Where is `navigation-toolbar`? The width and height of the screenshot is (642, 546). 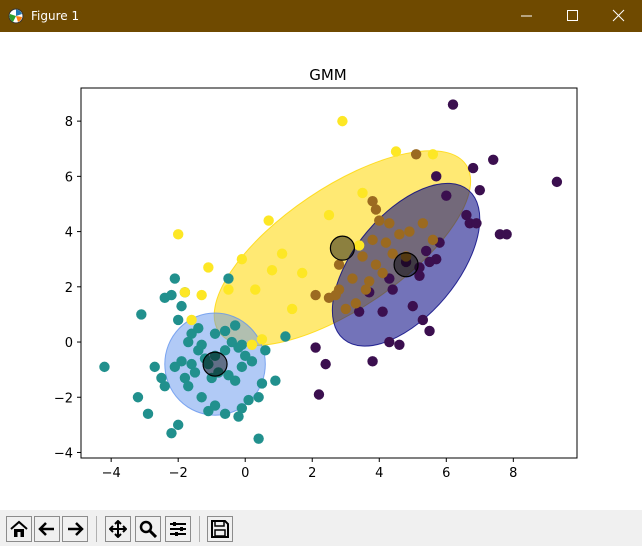
navigation-toolbar is located at coordinates (321, 528).